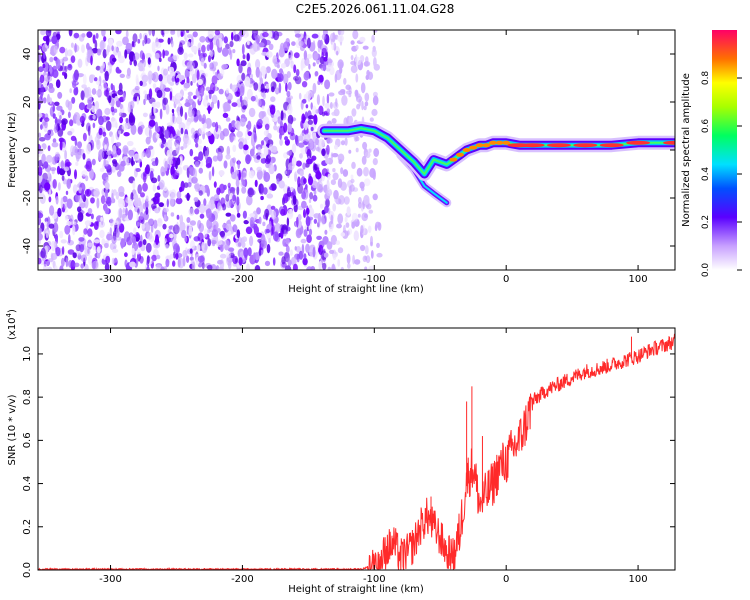 This screenshot has height=600, width=750. Describe the element at coordinates (12, 311) in the screenshot. I see `snr-scale-suffix: )` at that location.